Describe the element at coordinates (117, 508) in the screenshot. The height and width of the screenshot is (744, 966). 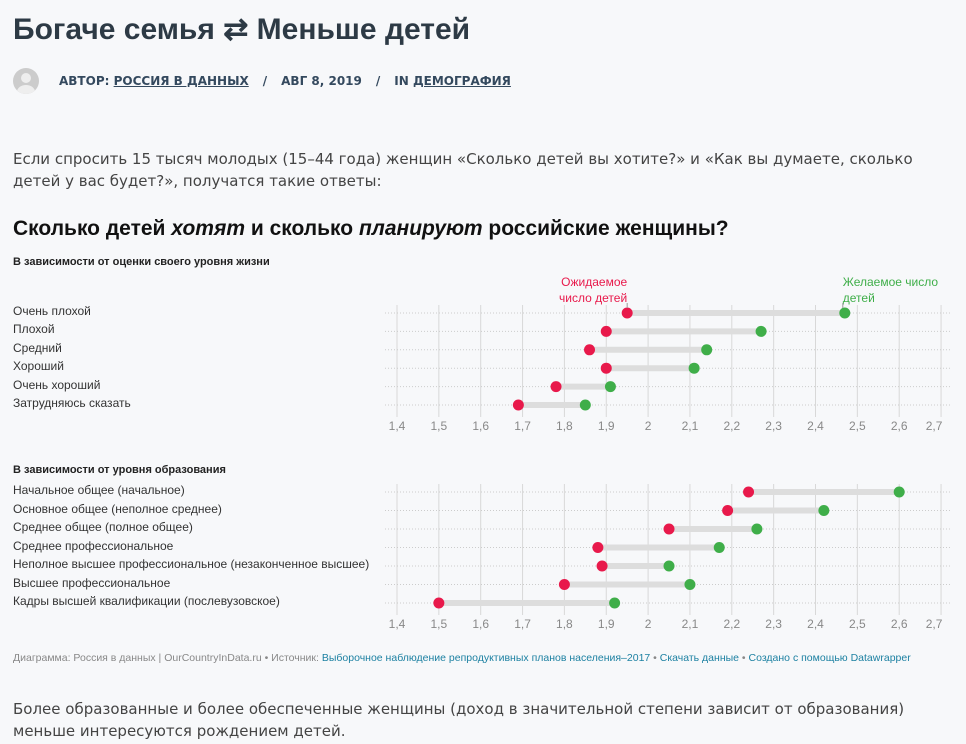
I see `category-label: Основное общее (неполное среднее)` at that location.